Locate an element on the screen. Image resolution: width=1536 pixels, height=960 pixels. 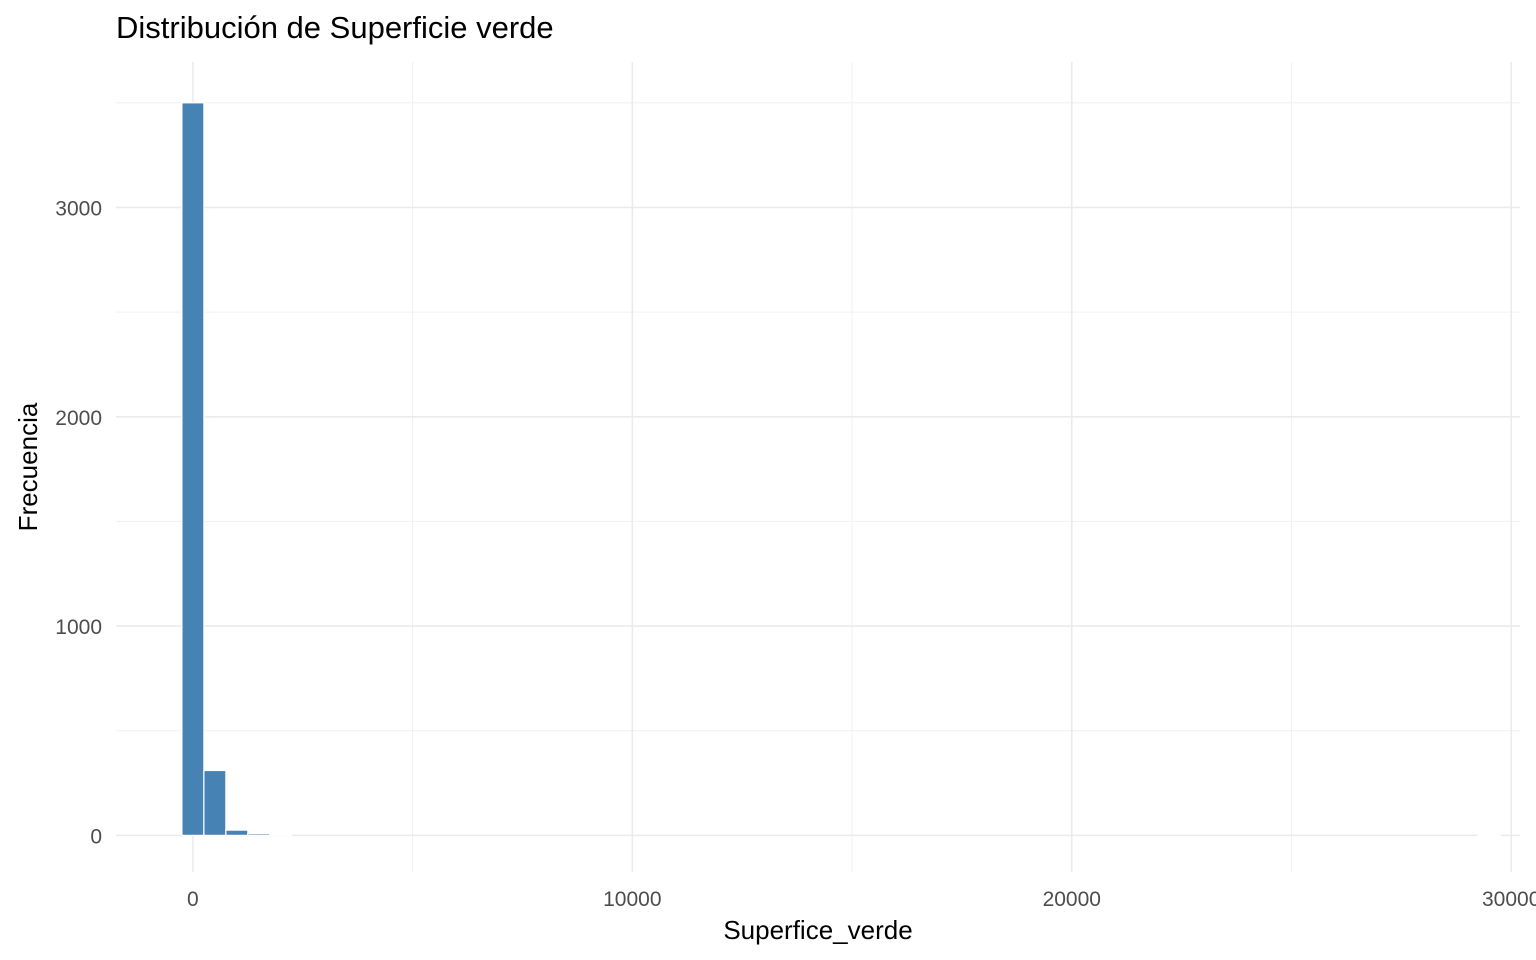
x-tick-label: 20000 is located at coordinates (1072, 899).